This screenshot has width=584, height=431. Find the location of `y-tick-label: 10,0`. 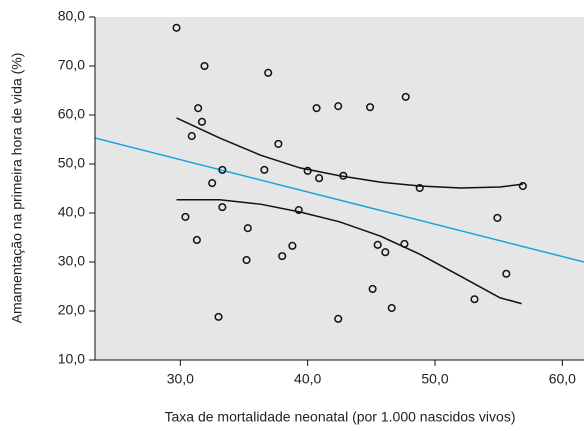

y-tick-label: 10,0 is located at coordinates (71, 359).